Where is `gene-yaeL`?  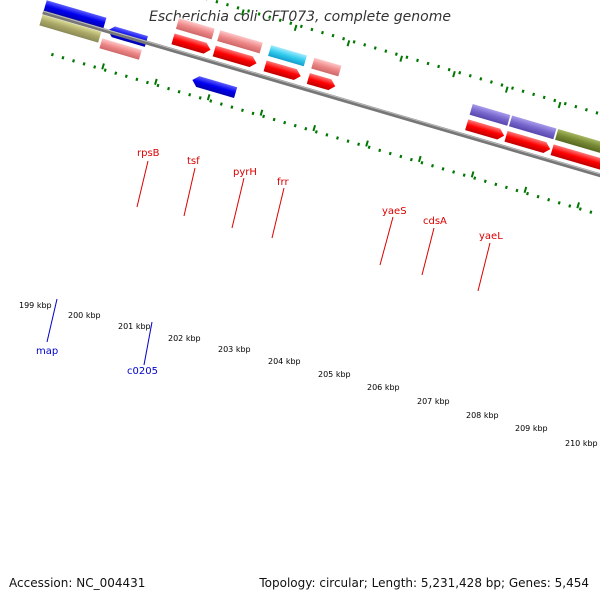
gene-yaeL is located at coordinates (577, 145).